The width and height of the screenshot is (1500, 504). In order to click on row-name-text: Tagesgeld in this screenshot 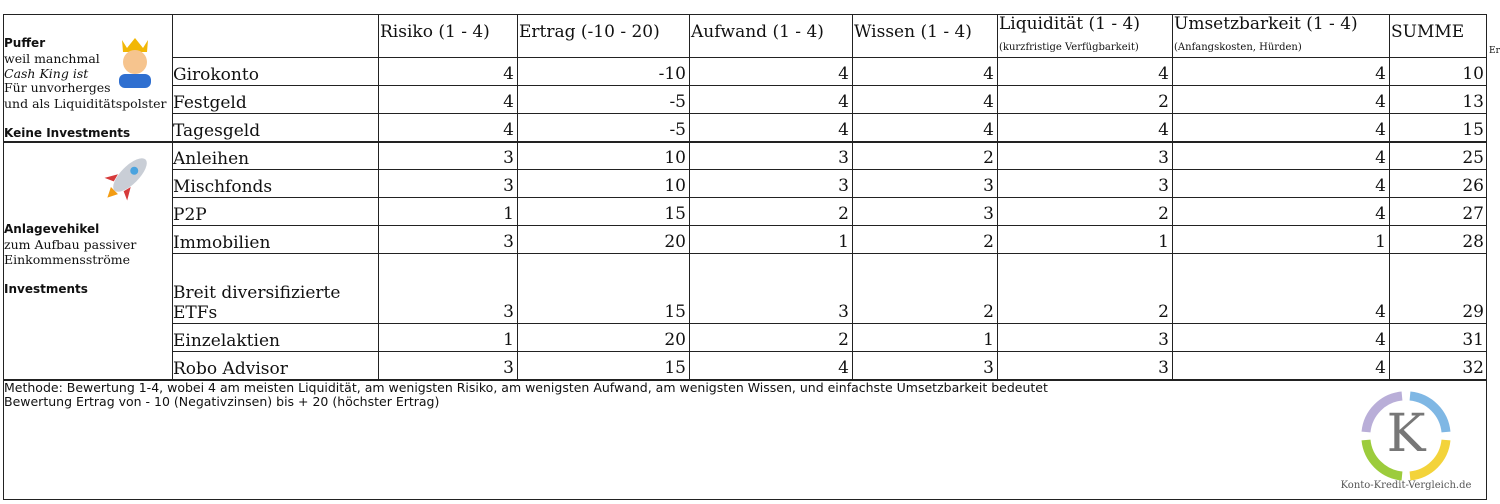, I will do `click(217, 131)`.